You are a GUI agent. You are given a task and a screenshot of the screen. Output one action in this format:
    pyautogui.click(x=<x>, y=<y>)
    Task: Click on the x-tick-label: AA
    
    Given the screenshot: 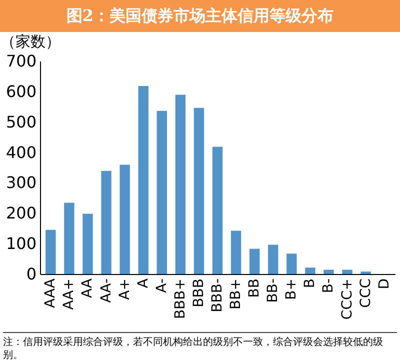 What is the action you would take?
    pyautogui.click(x=88, y=288)
    